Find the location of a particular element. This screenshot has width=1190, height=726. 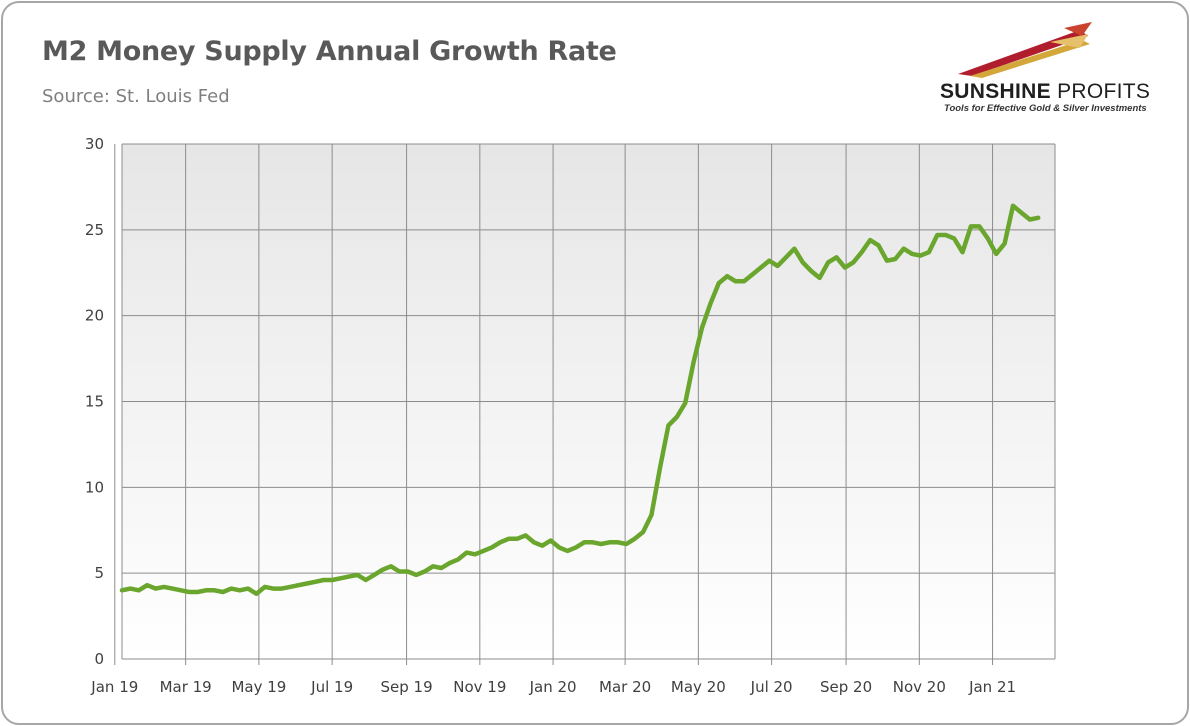

logo-wordmark: SUNSHINE PROFITS is located at coordinates (1045, 92).